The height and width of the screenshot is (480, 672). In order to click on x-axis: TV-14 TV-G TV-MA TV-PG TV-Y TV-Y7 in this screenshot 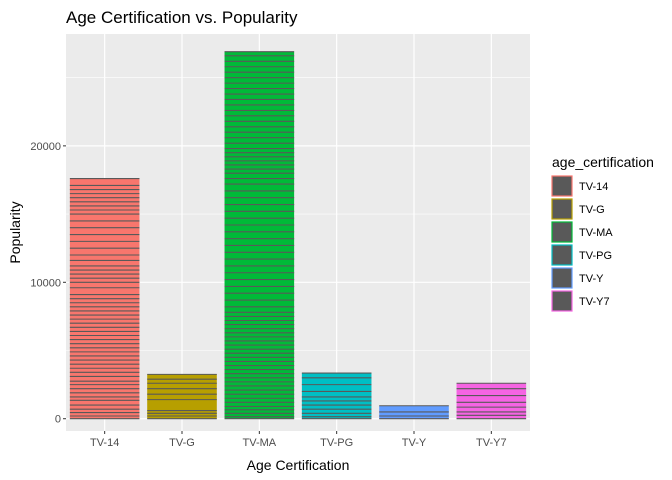, I will do `click(298, 440)`.